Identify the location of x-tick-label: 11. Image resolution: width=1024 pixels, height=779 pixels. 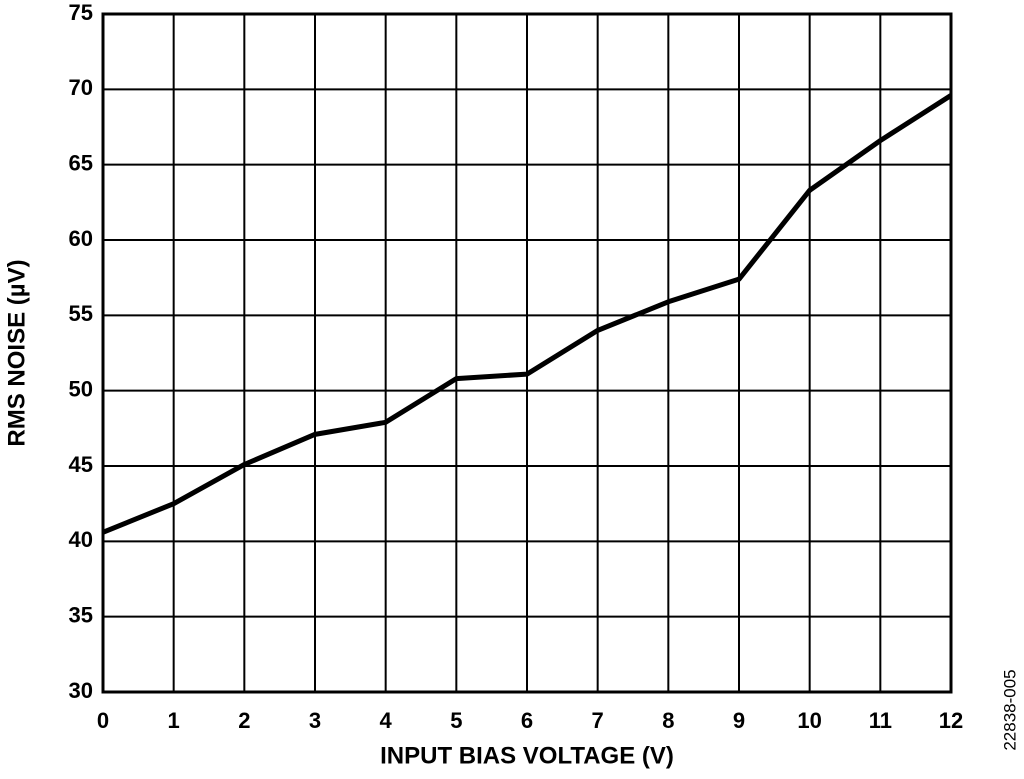
(880, 720).